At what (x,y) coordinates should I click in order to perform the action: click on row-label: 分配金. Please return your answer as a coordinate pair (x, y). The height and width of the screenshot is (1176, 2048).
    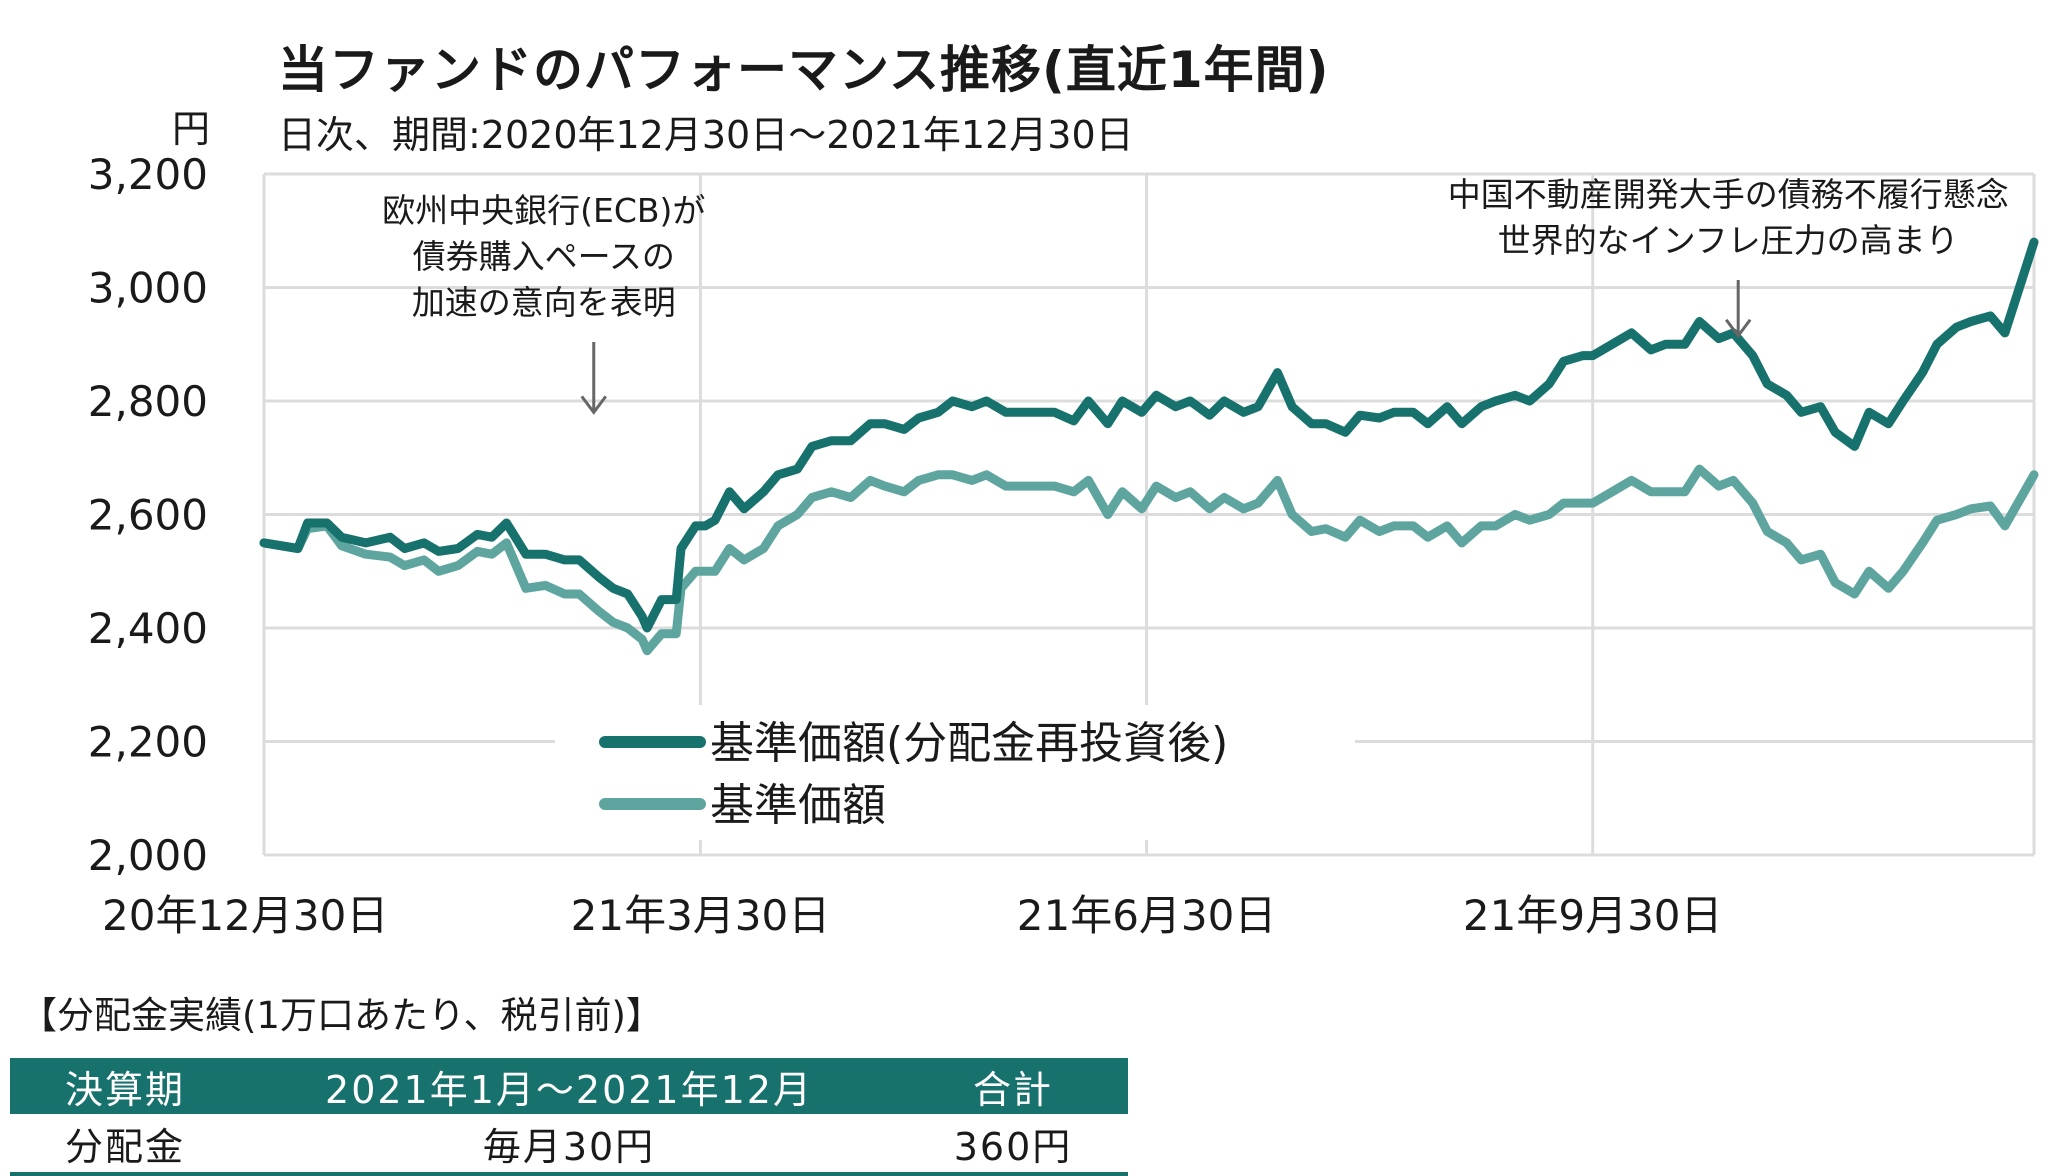
    Looking at the image, I should click on (125, 1145).